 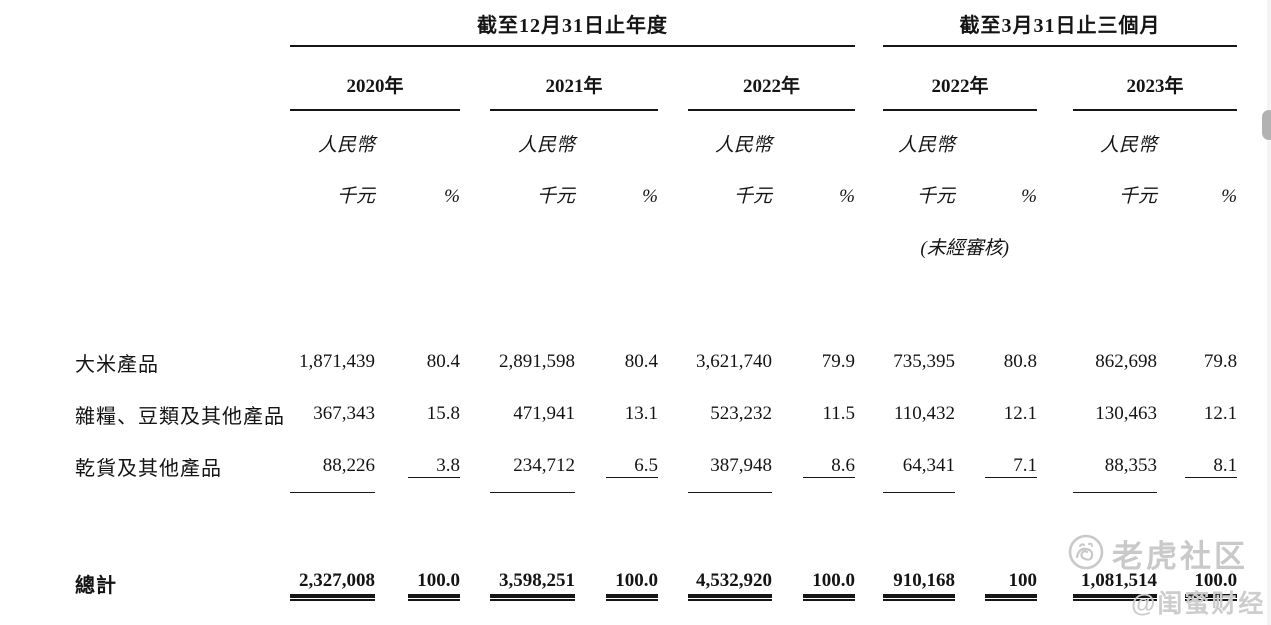 What do you see at coordinates (730, 585) in the screenshot?
I see `cell-total-amount: 4,532,920` at bounding box center [730, 585].